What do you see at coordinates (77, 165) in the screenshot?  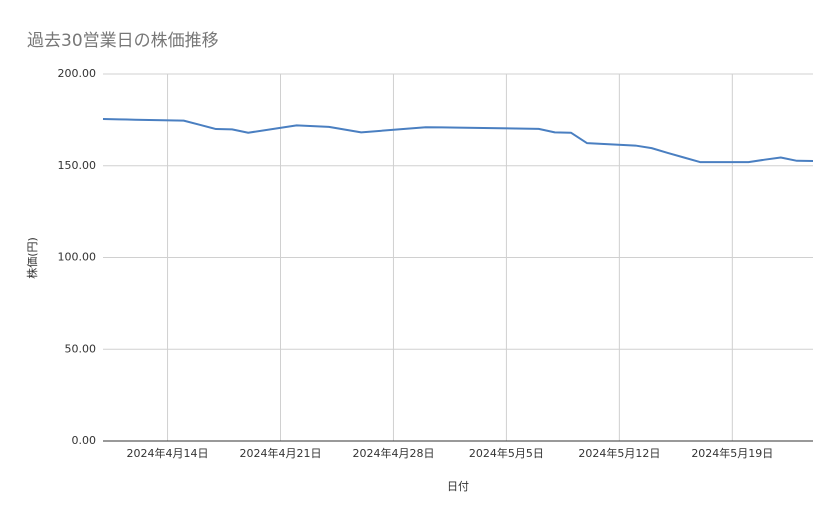 I see `y-tick-label: 150.00` at bounding box center [77, 165].